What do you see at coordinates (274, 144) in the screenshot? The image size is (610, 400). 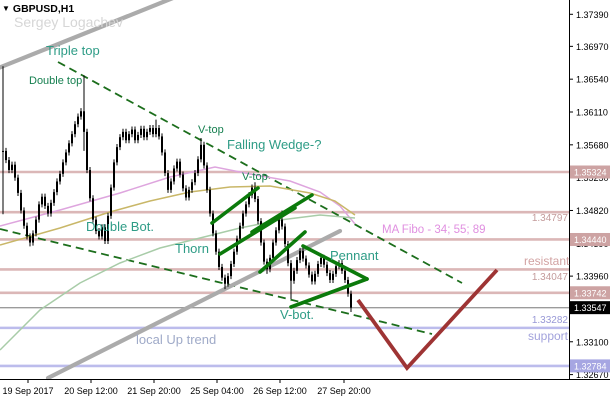 I see `label-falling-wedge: Falling Wedge-?` at bounding box center [274, 144].